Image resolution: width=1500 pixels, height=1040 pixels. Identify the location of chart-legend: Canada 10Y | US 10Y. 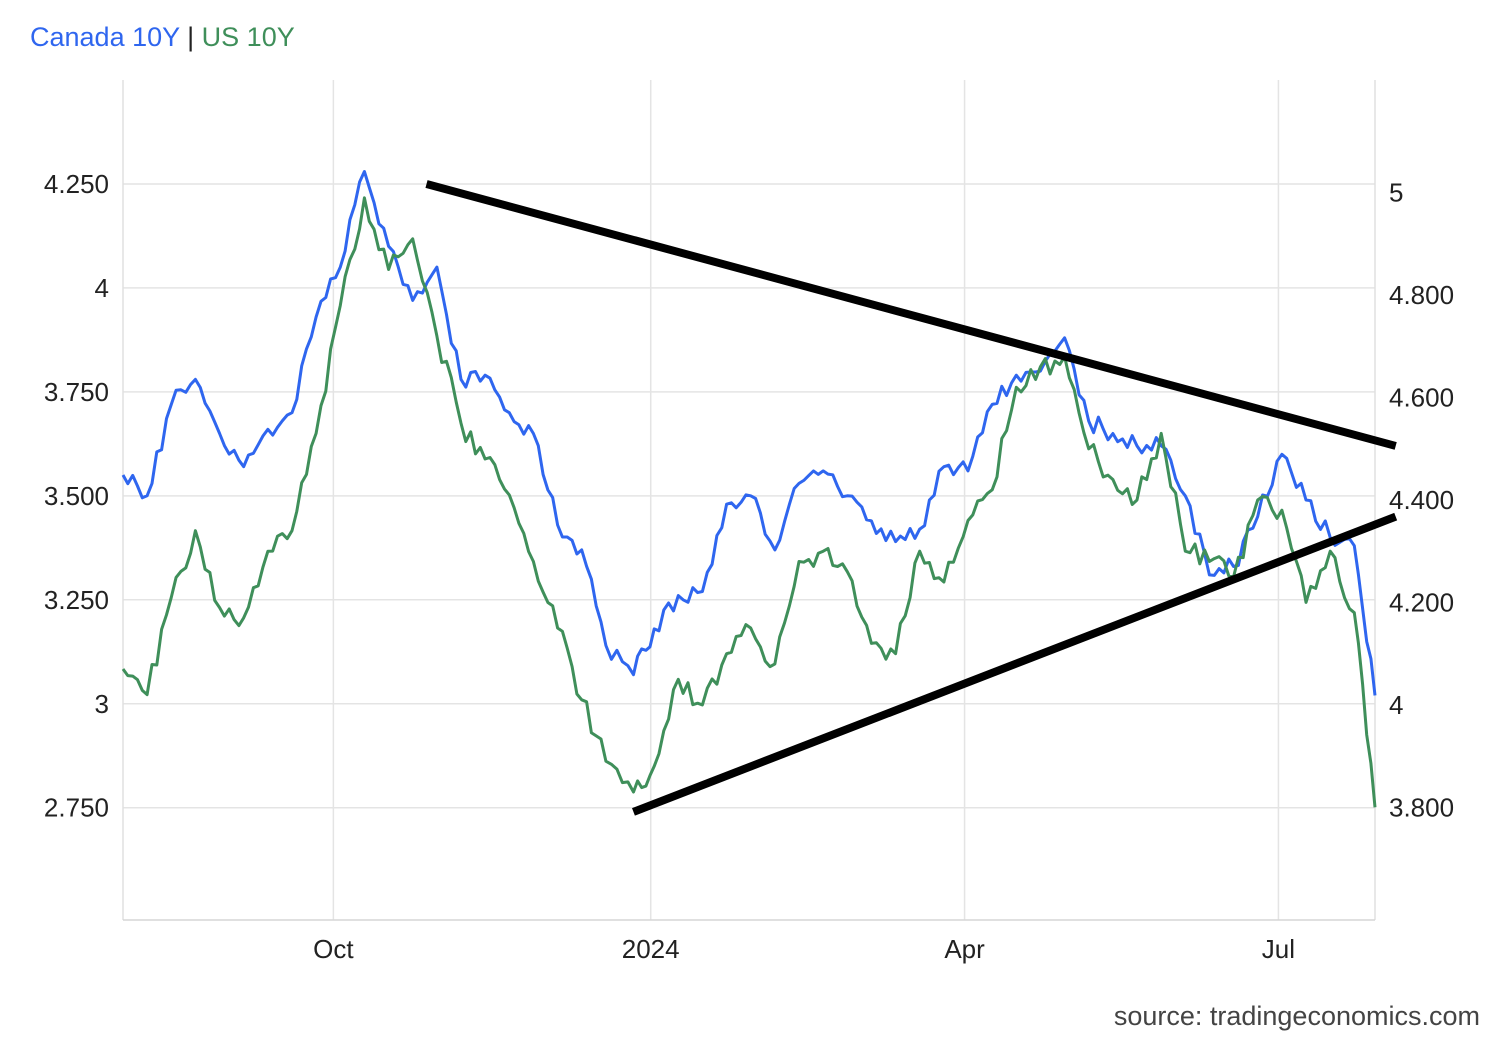
(162, 37).